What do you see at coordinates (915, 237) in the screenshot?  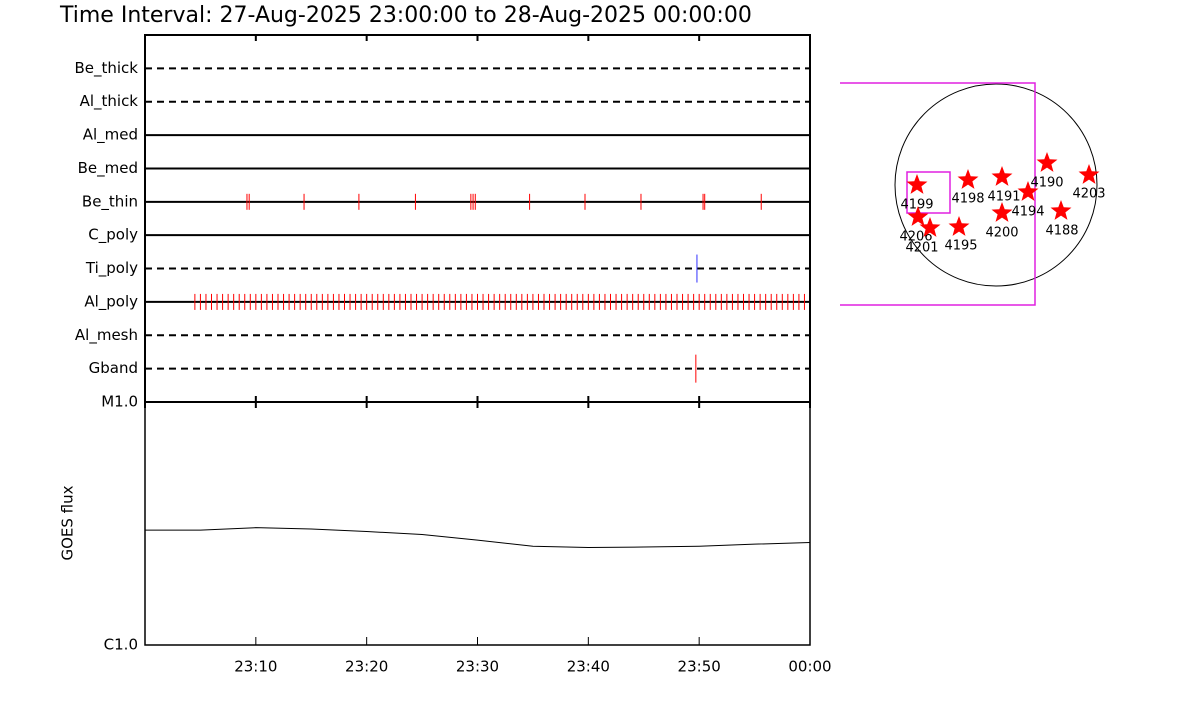 I see `region-label: 4206` at bounding box center [915, 237].